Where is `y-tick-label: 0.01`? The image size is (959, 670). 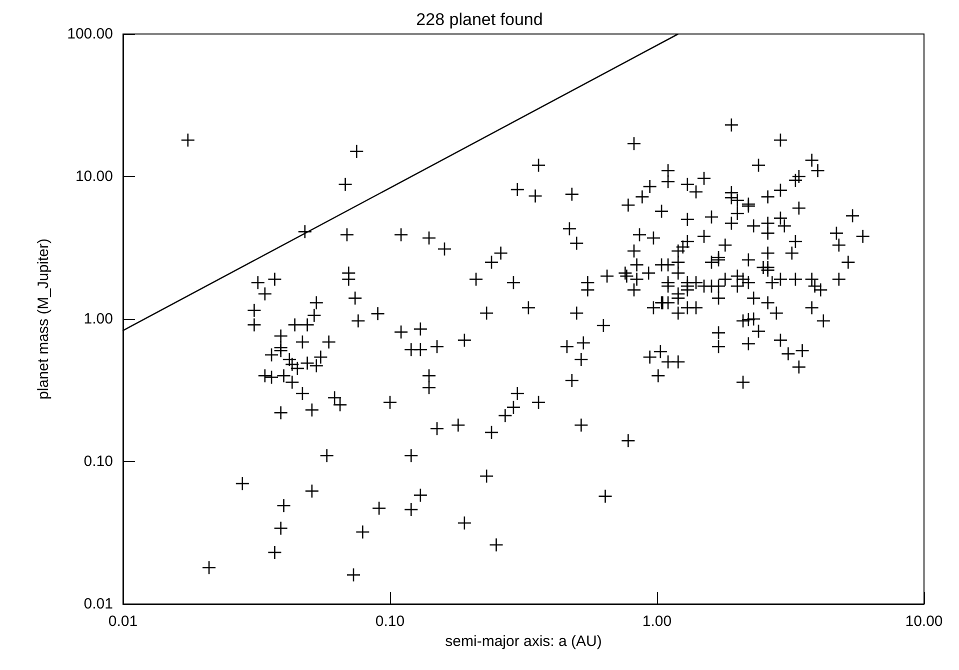 y-tick-label: 0.01 is located at coordinates (98, 604).